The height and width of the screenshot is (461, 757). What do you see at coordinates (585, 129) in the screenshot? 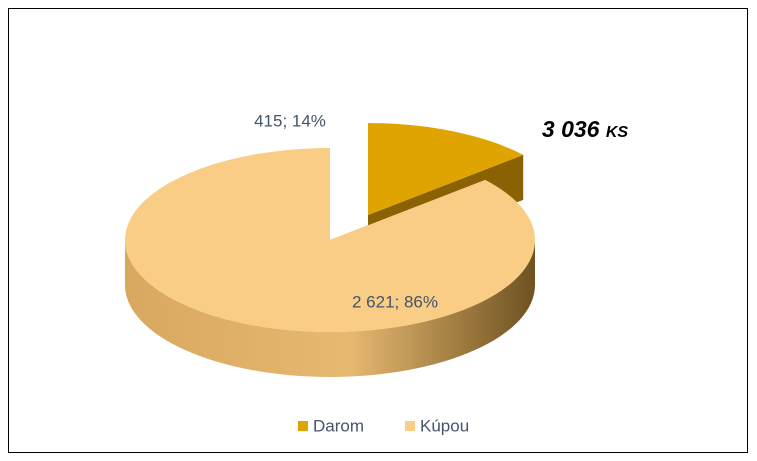
I see `annotation: 3 036 ks` at bounding box center [585, 129].